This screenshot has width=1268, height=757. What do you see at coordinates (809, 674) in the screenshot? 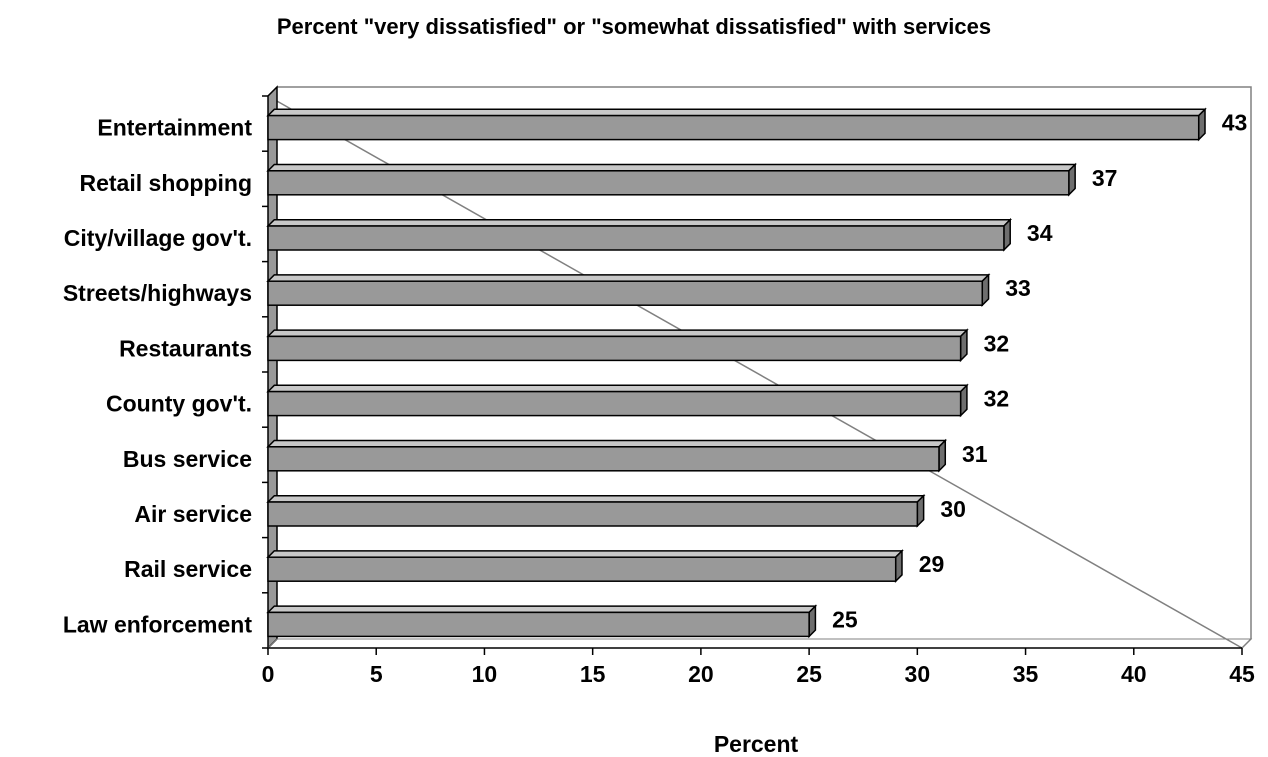
I see `x-tick-label: 25` at bounding box center [809, 674].